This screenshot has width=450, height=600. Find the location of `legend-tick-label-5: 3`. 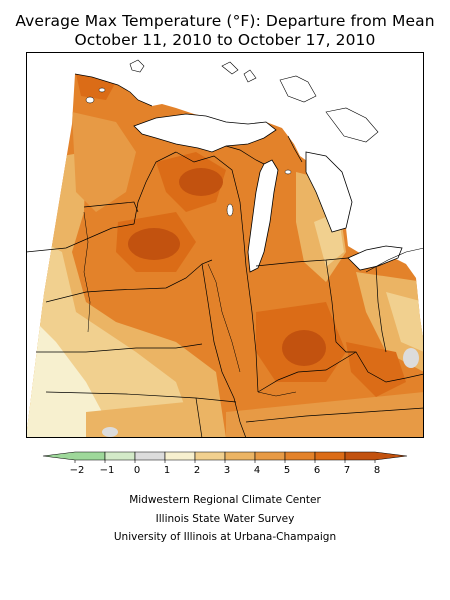

legend-tick-label-5: 3 is located at coordinates (227, 470).